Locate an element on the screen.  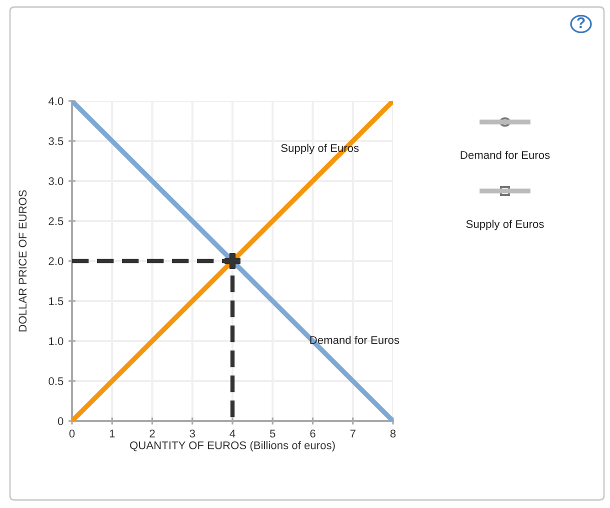
y-tick-label: 1.0 is located at coordinates (56, 341).